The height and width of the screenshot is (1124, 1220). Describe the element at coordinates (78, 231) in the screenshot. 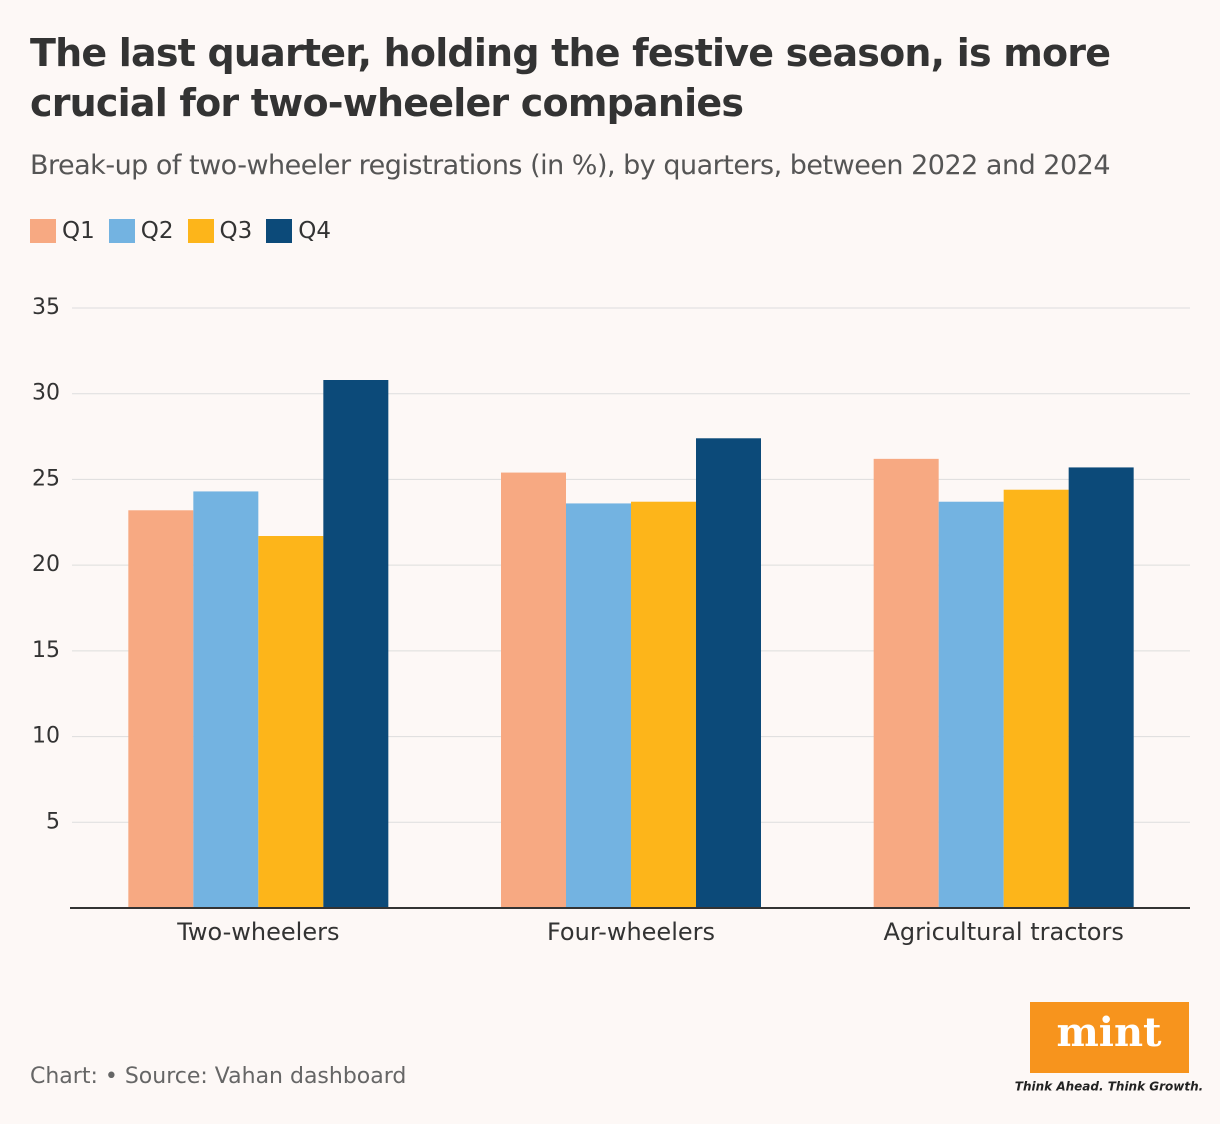

I see `legend-label: Q1` at that location.